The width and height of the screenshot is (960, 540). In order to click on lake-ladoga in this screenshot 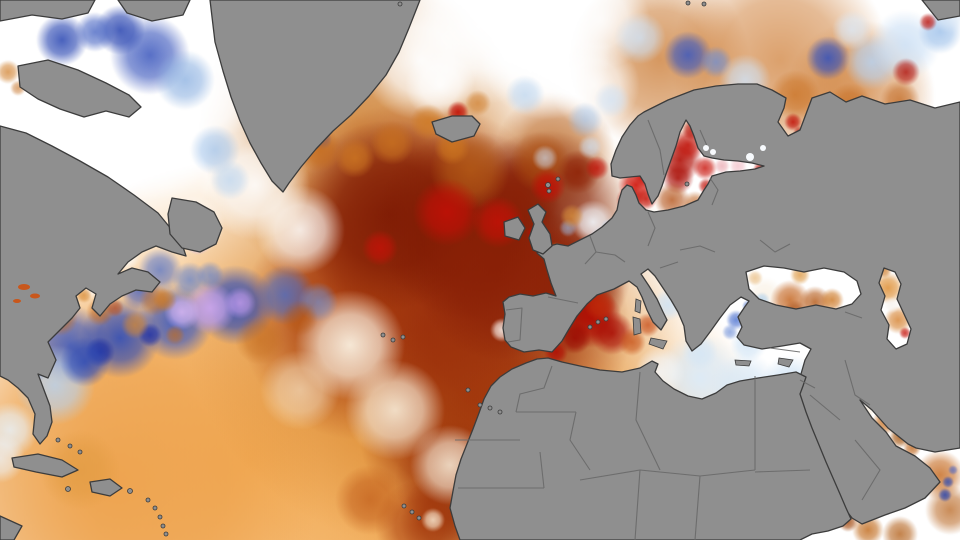, I will do `click(750, 157)`.